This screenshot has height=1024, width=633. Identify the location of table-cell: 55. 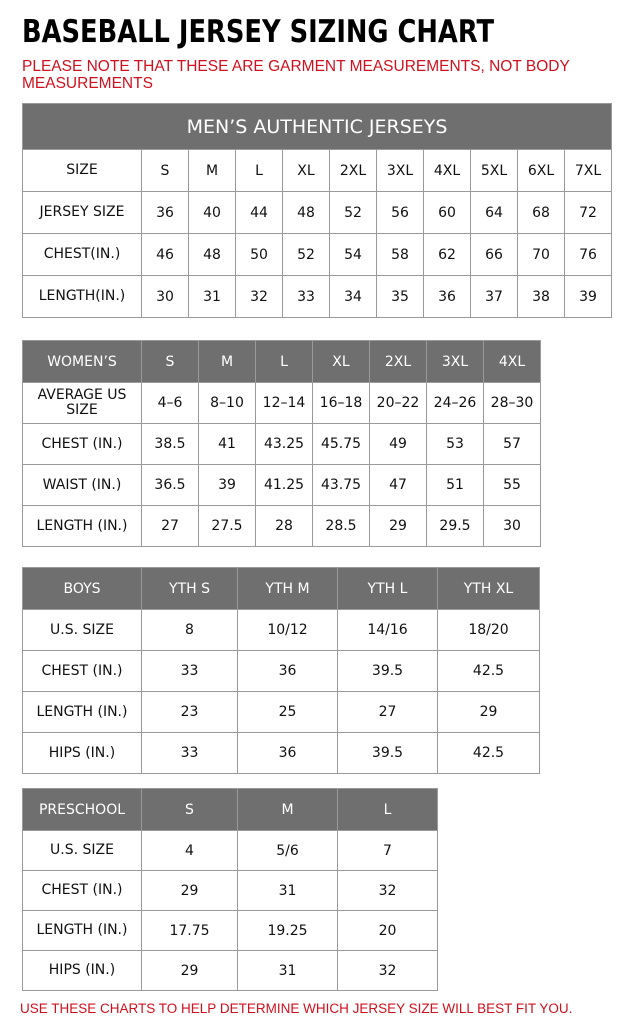
(512, 485).